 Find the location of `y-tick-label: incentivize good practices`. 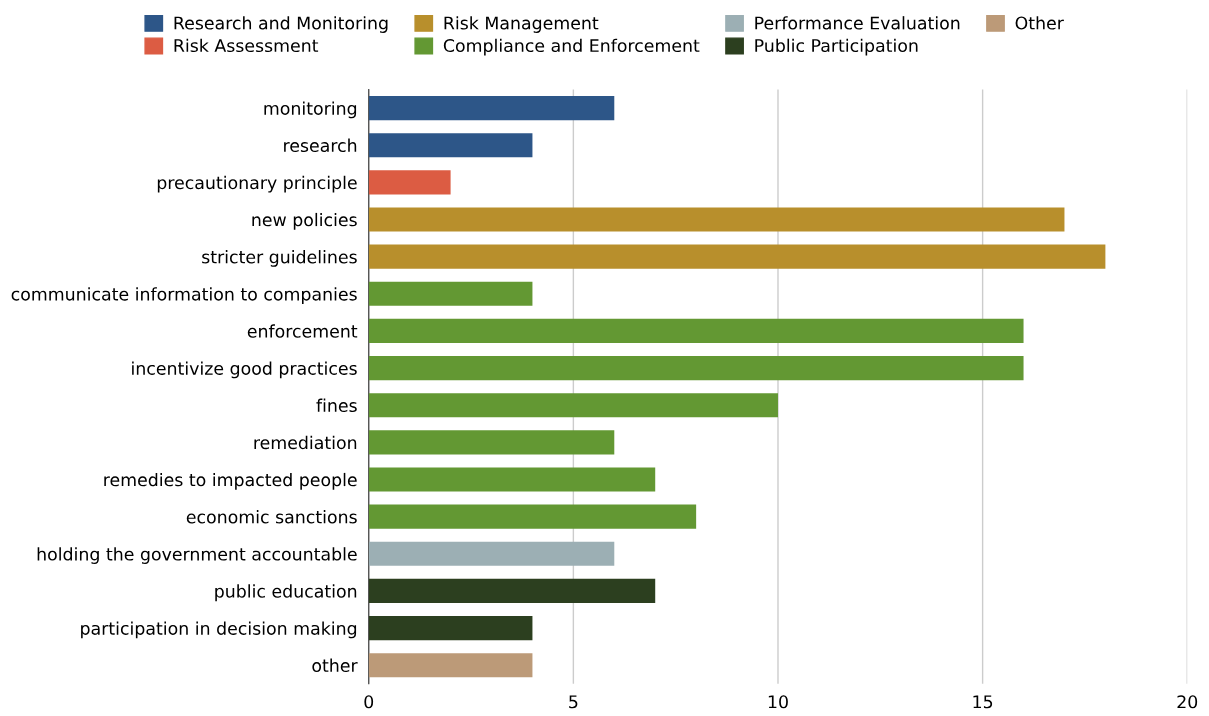

y-tick-label: incentivize good practices is located at coordinates (244, 370).